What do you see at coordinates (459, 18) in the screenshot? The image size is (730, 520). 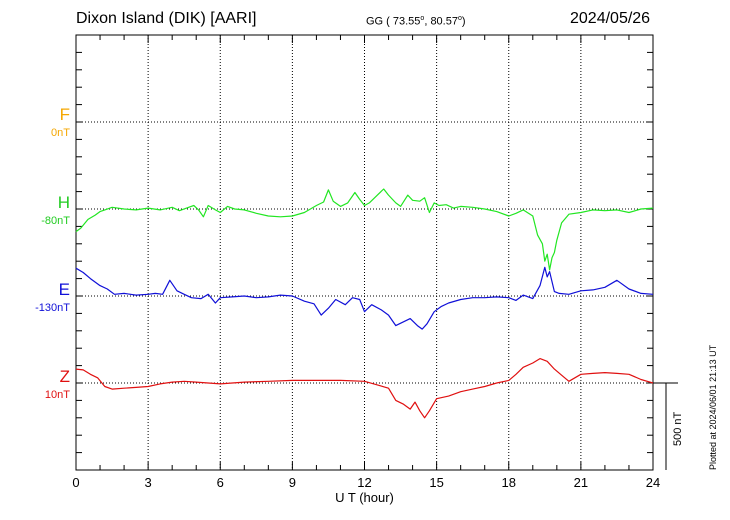 I see `degree-mark-lon: o` at bounding box center [459, 18].